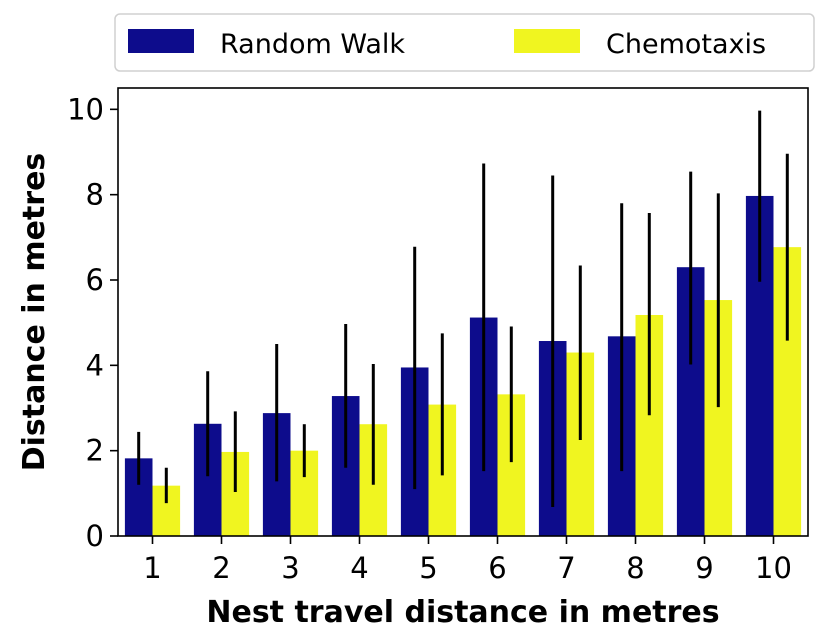 This screenshot has height=644, width=831. I want to click on y-axis: 0 2 4 6 8 10, so click(92, 322).